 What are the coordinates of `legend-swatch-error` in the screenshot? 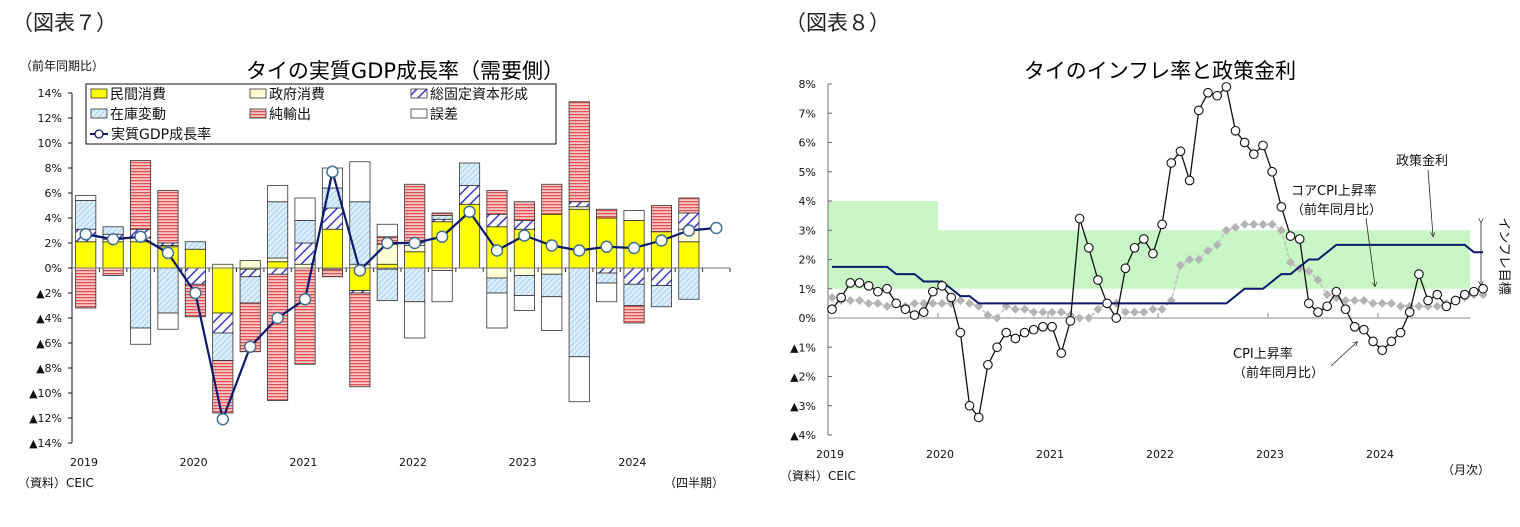 It's located at (419, 113).